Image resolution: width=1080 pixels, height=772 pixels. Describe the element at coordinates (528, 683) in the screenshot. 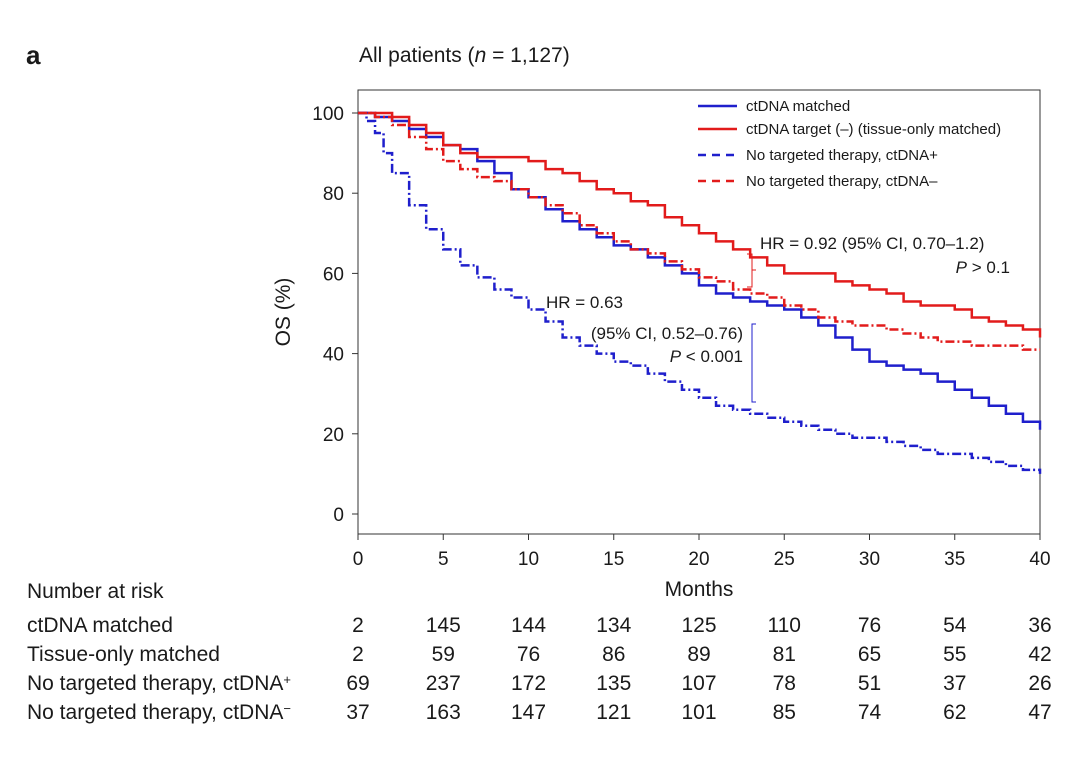

I see `risk-cell: 172` at that location.